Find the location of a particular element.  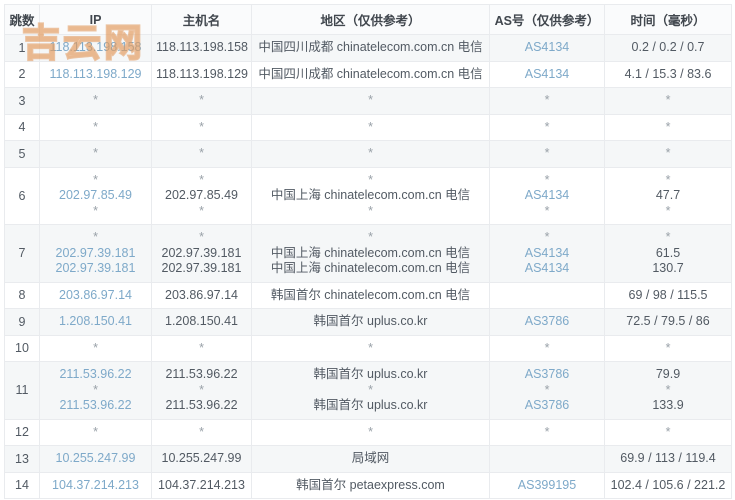

hop-number: 2 is located at coordinates (22, 74).